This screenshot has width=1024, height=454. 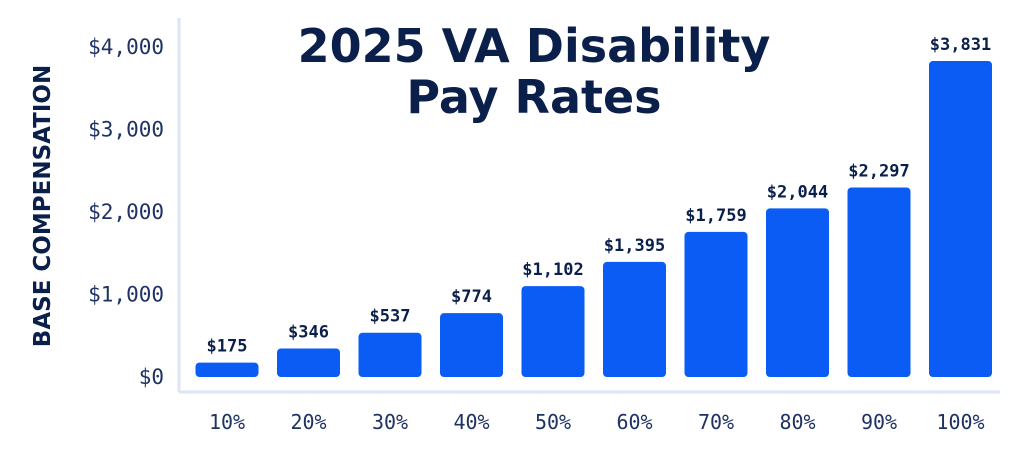 I want to click on value-label: $1,759, so click(x=715, y=216).